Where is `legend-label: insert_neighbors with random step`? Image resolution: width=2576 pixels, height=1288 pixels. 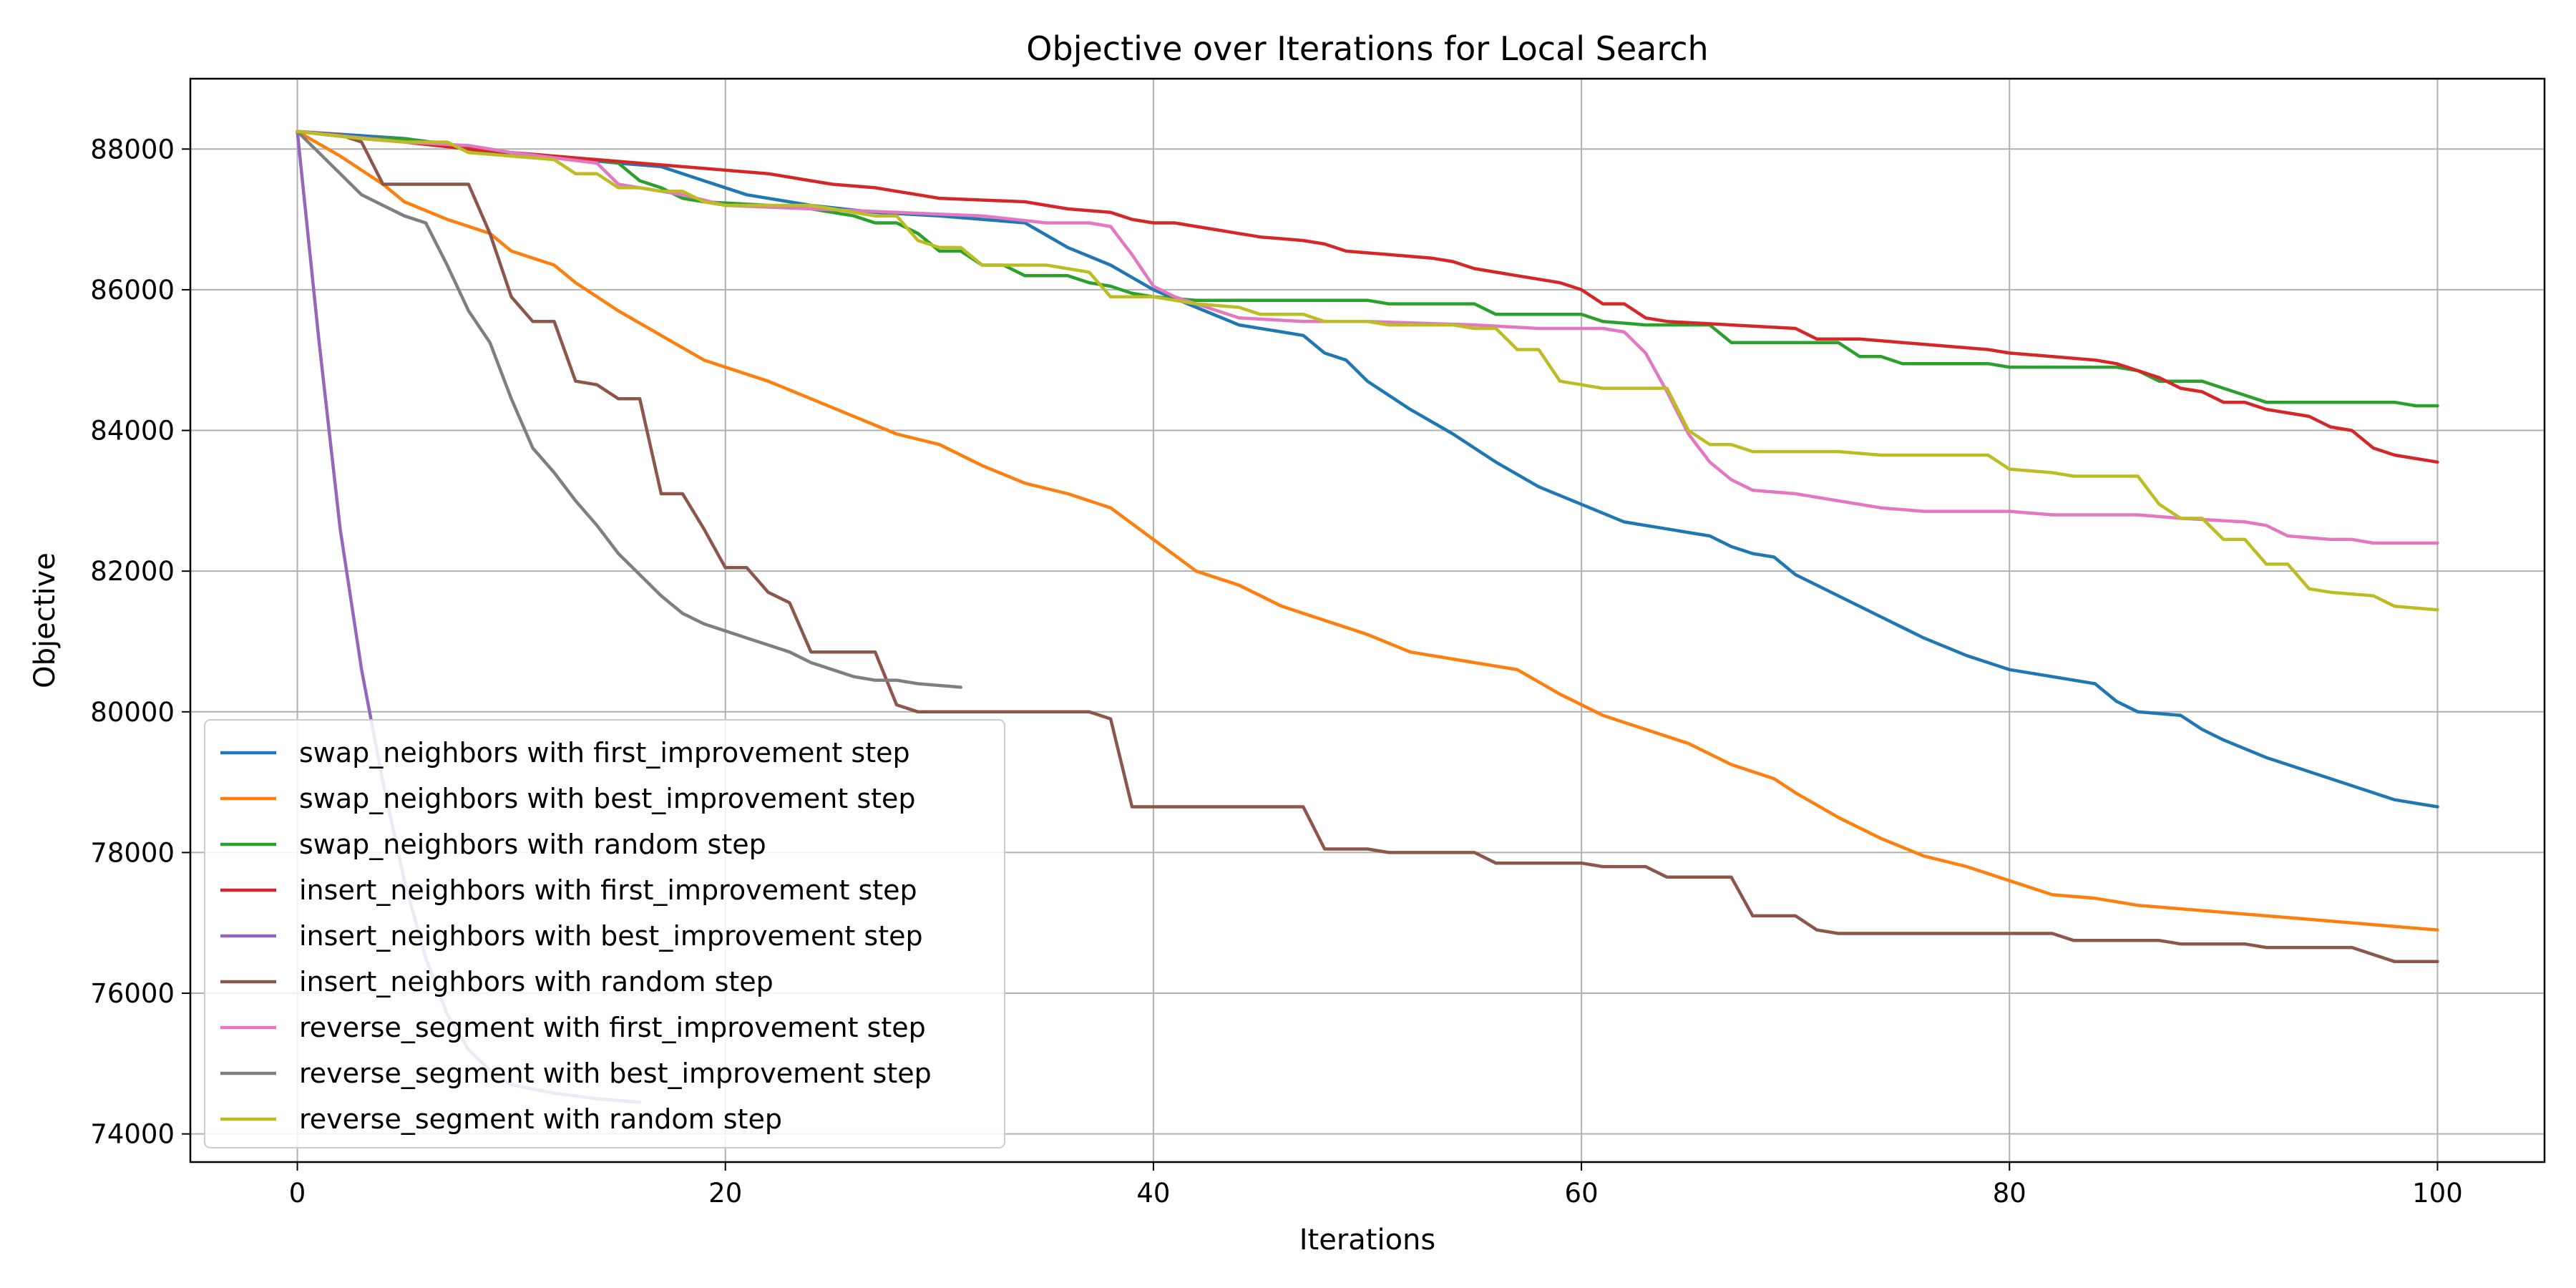 legend-label: insert_neighbors with random step is located at coordinates (536, 981).